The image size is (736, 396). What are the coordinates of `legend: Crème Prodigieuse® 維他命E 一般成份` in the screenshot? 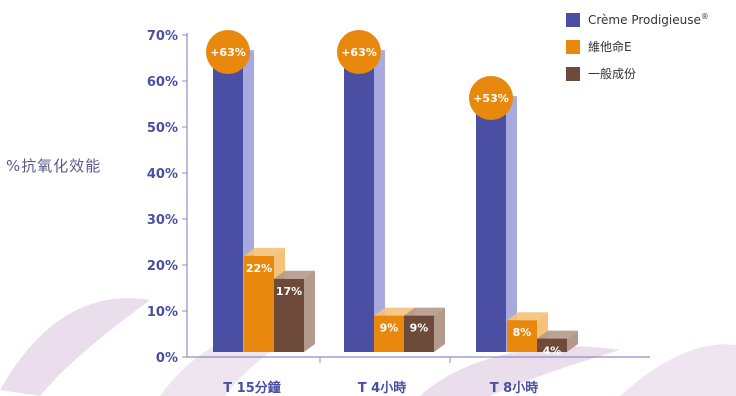 It's located at (637, 46).